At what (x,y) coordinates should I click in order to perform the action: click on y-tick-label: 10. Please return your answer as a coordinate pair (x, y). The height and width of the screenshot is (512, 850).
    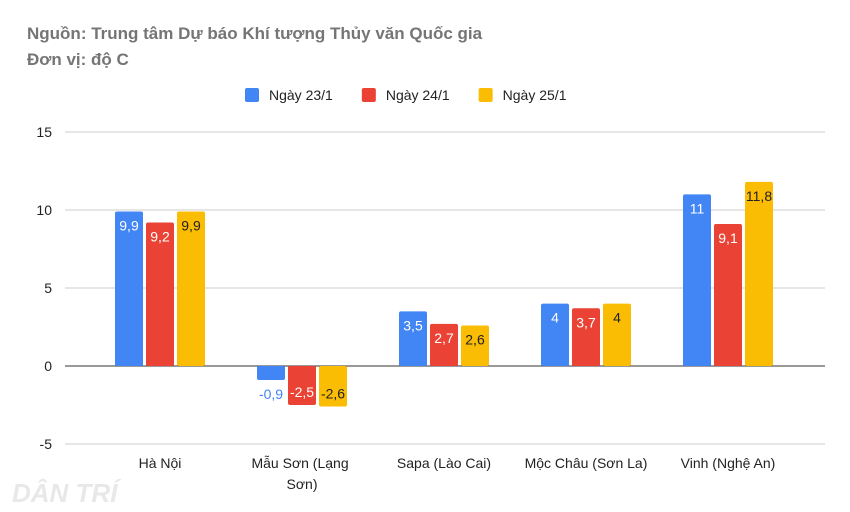
    Looking at the image, I should click on (44, 210).